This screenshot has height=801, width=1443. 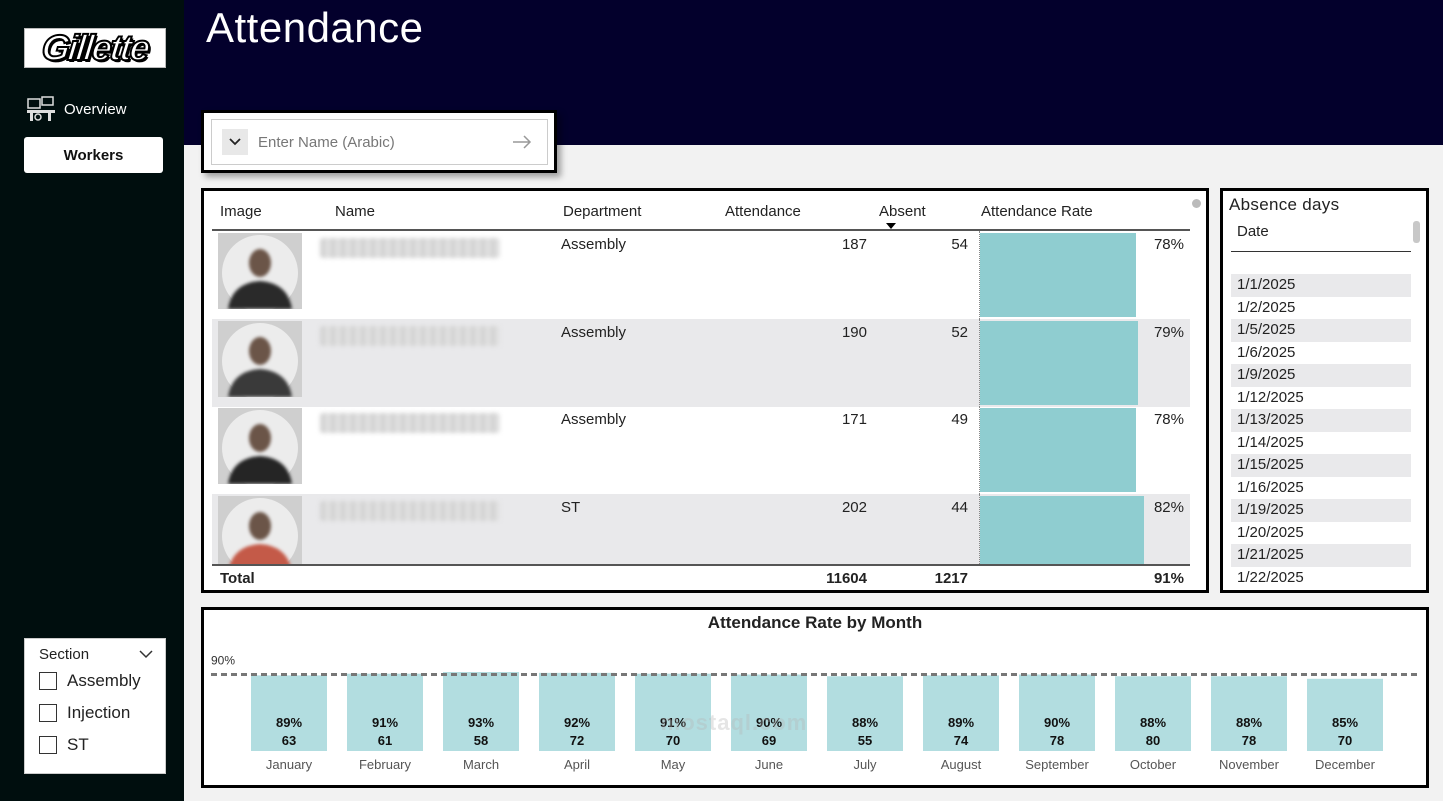 I want to click on worker-attendance-rate: 82%, so click(x=1168, y=507).